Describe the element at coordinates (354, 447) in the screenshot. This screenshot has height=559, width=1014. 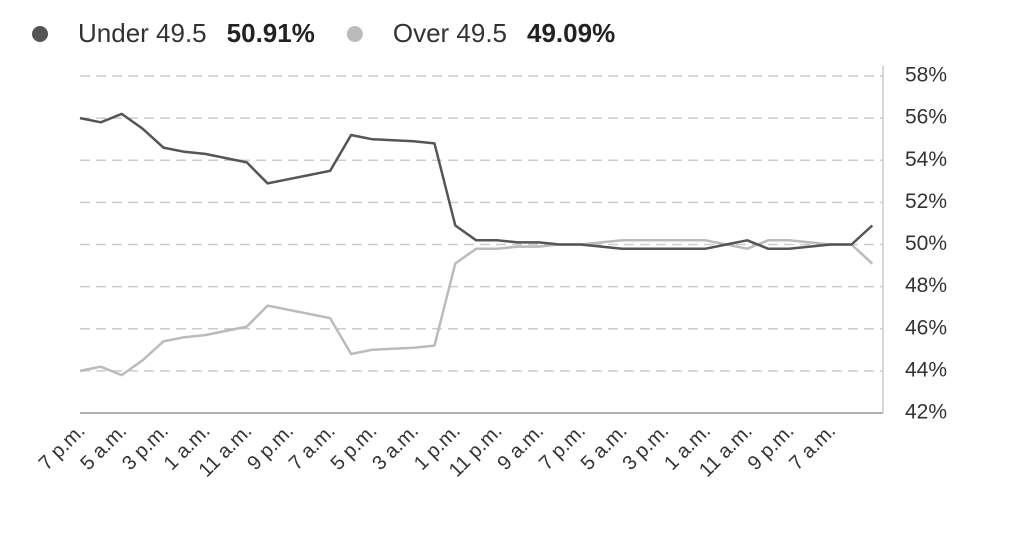
I see `x-tick-label: 5 p.m.` at that location.